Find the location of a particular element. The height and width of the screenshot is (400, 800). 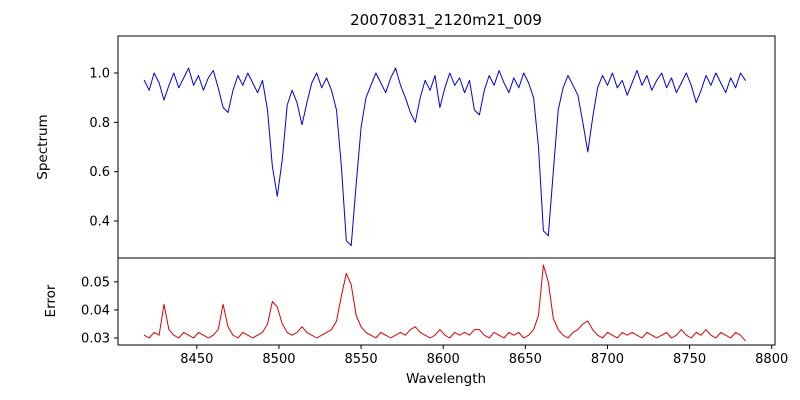

x-tick-label: 8650 is located at coordinates (525, 359).